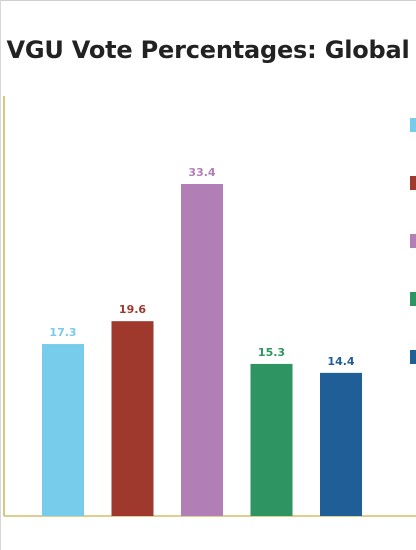  What do you see at coordinates (208, 50) in the screenshot?
I see `chart-title: VGU Vote Percentages: Global` at bounding box center [208, 50].